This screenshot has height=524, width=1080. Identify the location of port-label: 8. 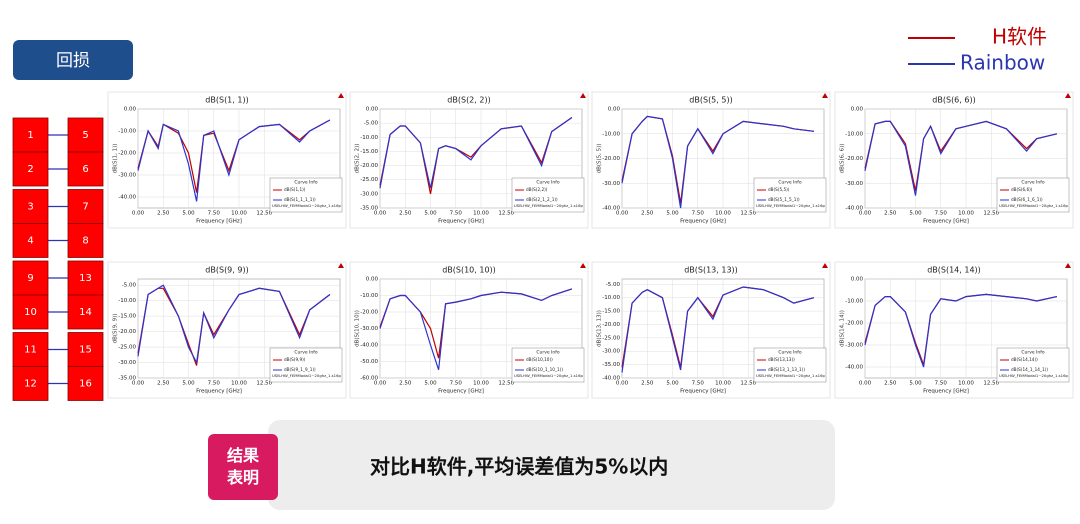
(85, 241).